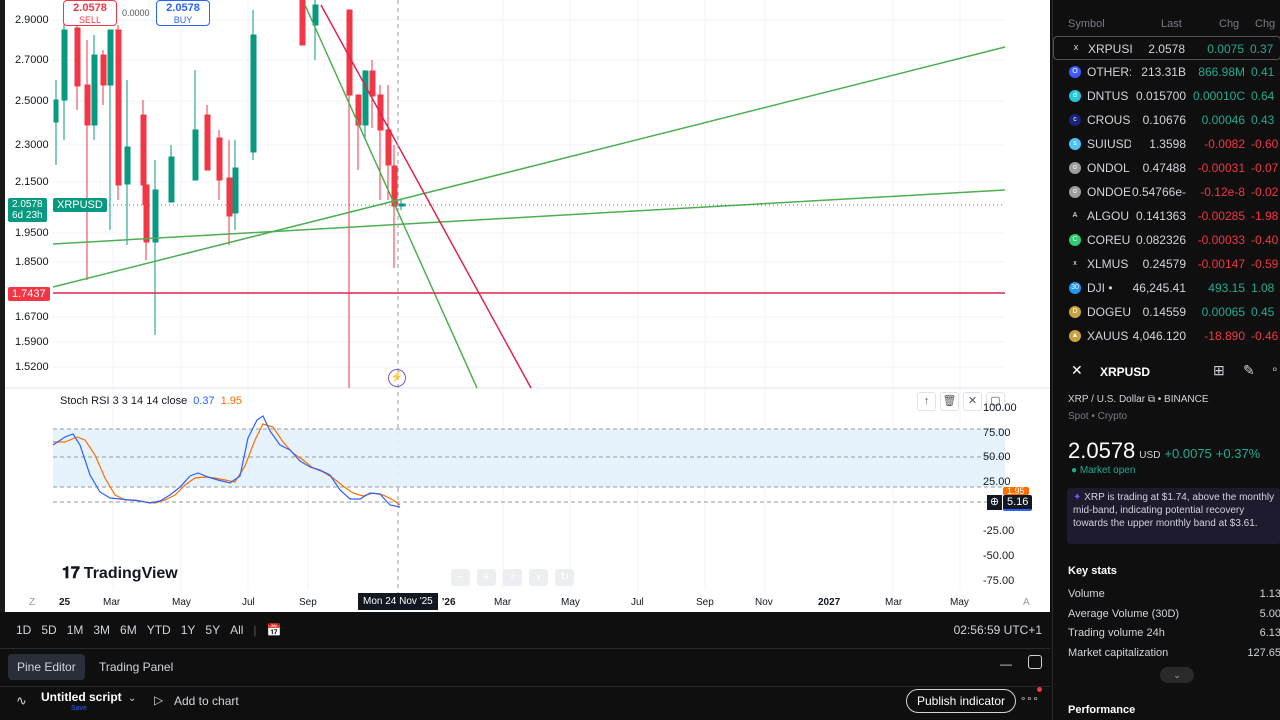  What do you see at coordinates (1265, 192) in the screenshot?
I see `watchlist-chg-pct: -0.02` at bounding box center [1265, 192].